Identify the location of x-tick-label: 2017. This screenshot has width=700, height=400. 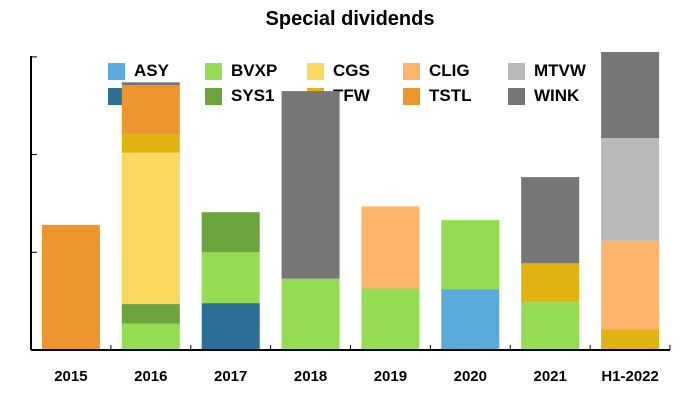
(230, 376).